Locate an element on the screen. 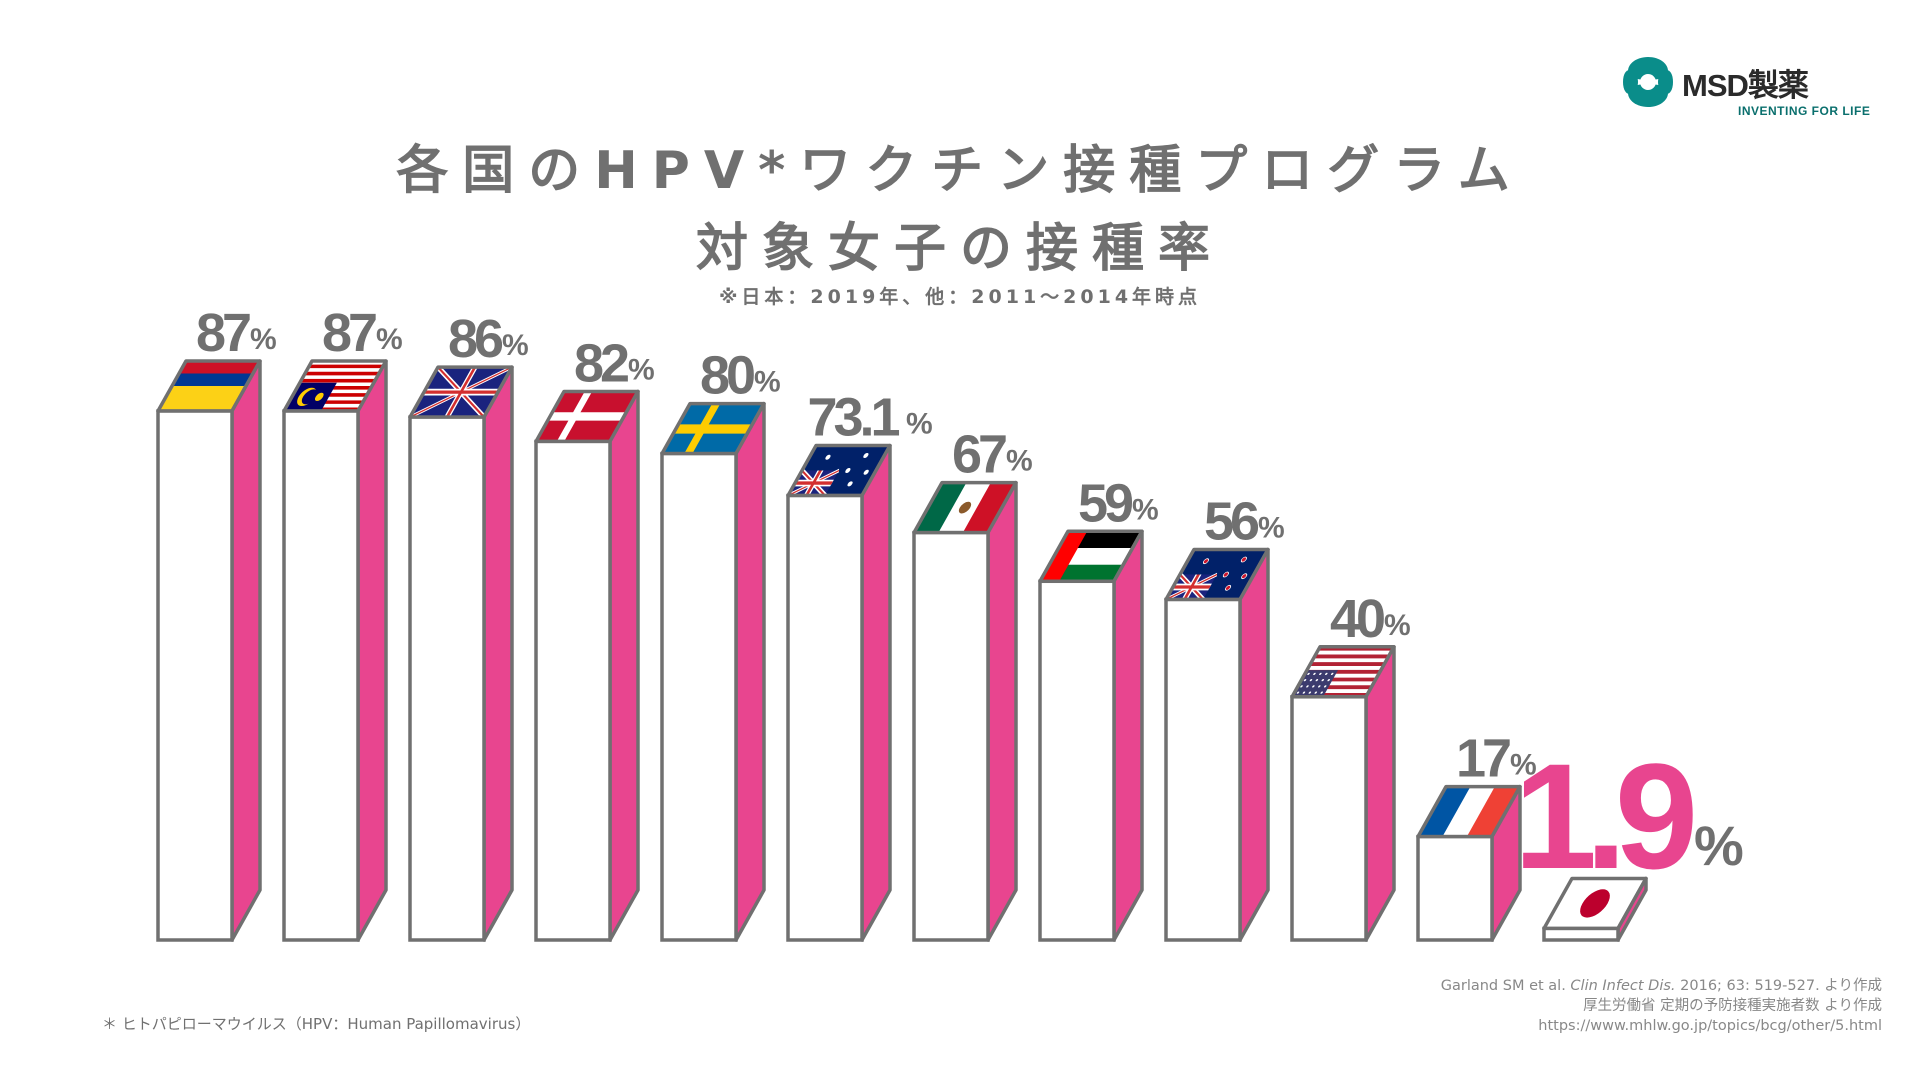 This screenshot has width=1920, height=1080. data-unit-usa: % is located at coordinates (1397, 625).